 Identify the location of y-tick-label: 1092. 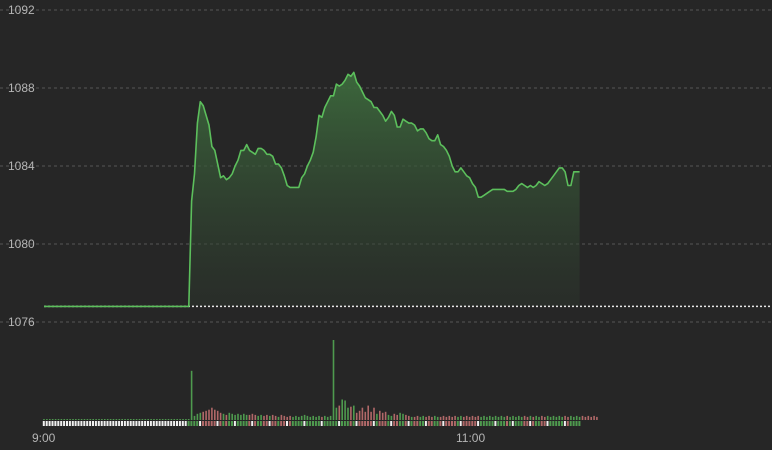
(21, 10).